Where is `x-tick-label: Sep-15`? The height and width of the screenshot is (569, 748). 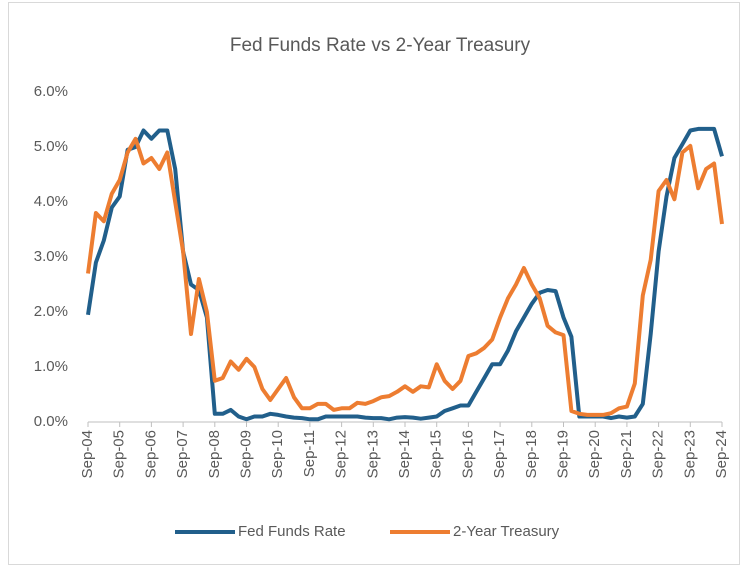 x-tick-label: Sep-15 is located at coordinates (436, 454).